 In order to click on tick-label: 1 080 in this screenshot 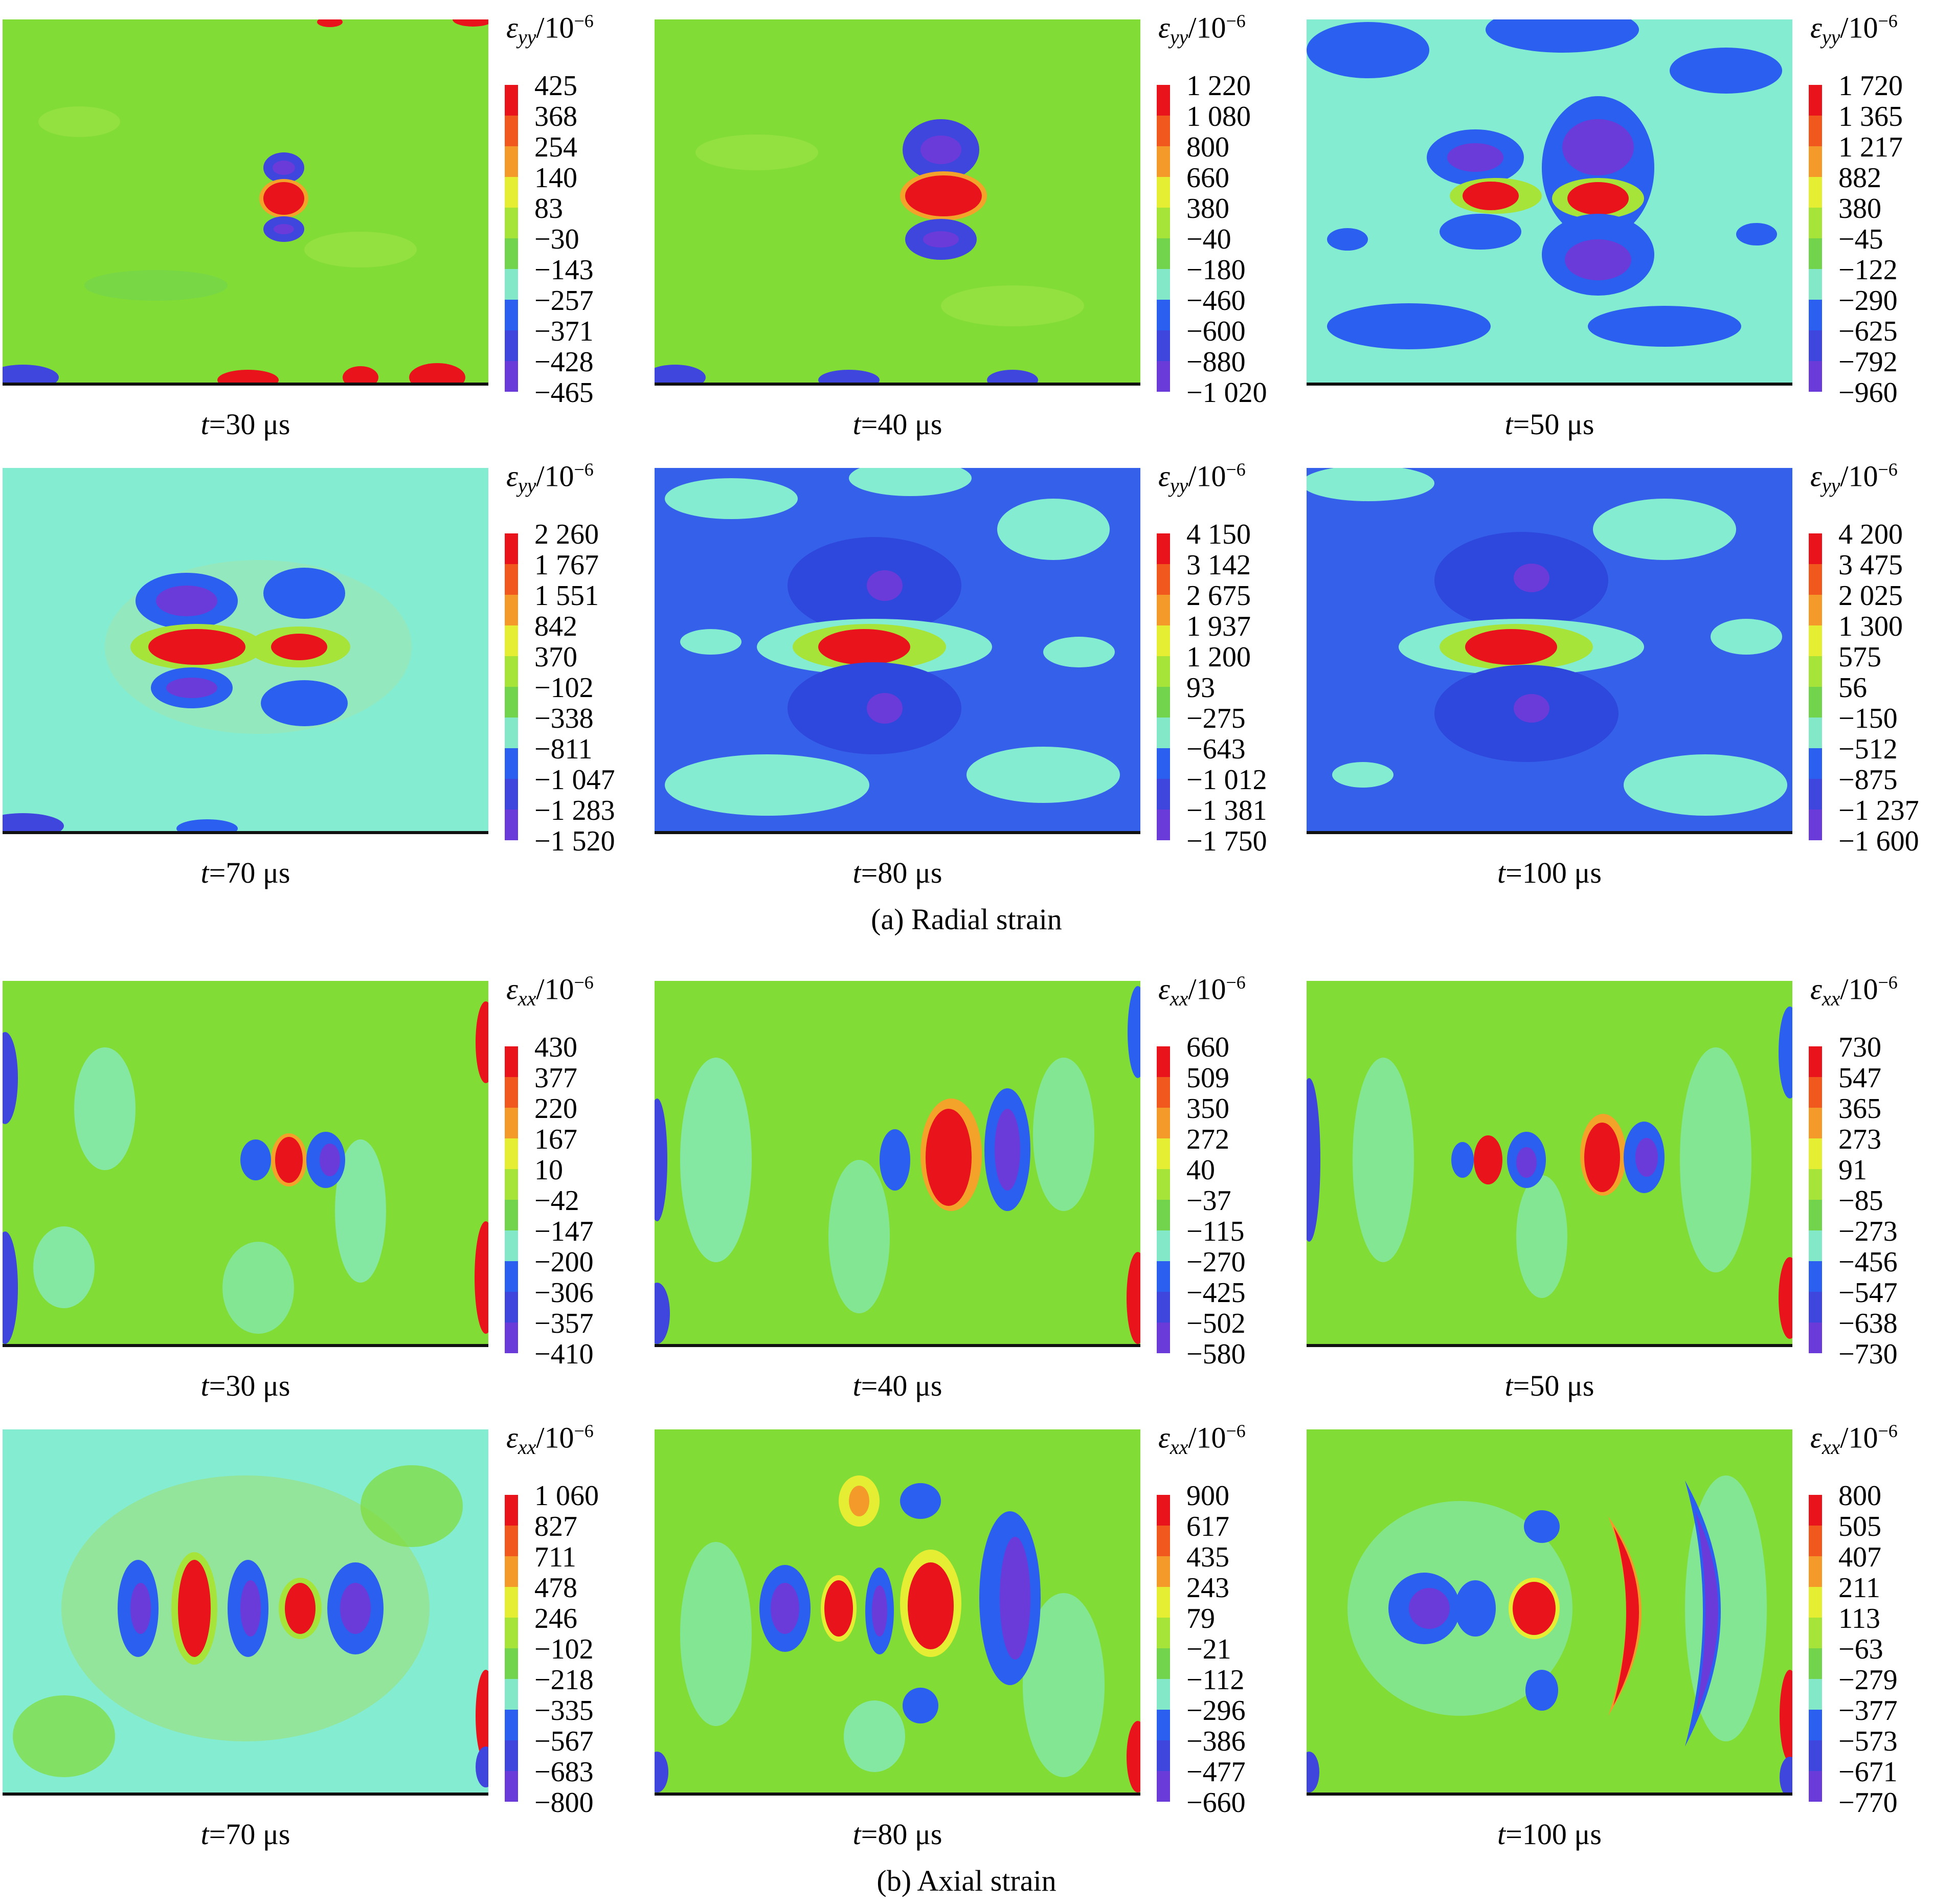, I will do `click(1218, 116)`.